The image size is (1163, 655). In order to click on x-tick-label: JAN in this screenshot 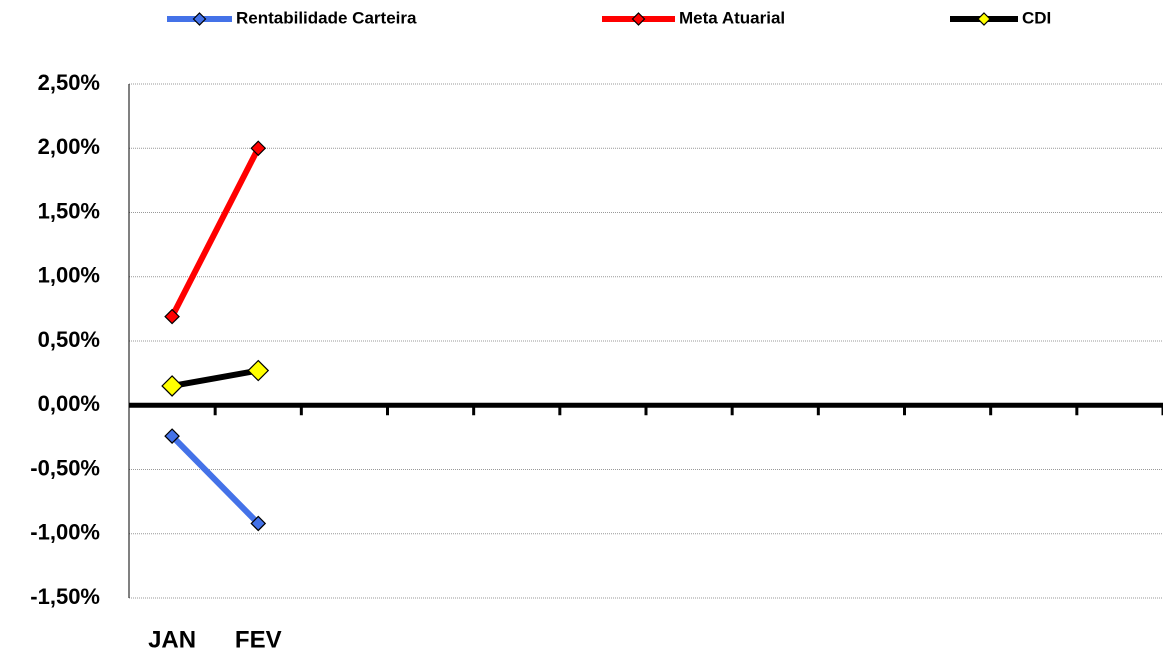, I will do `click(172, 639)`.